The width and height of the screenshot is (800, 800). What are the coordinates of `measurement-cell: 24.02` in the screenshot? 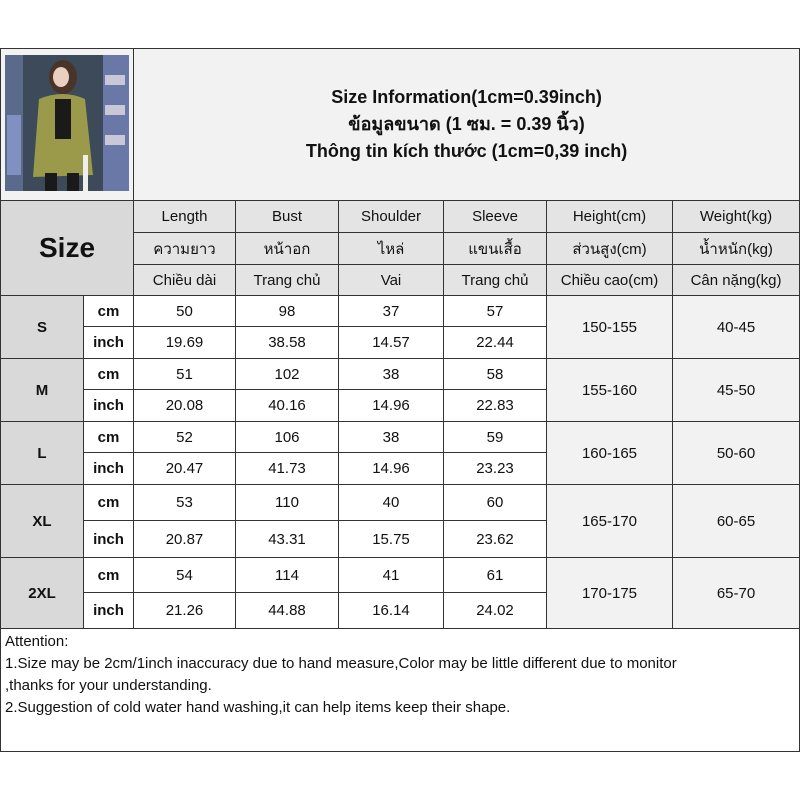 It's located at (495, 610).